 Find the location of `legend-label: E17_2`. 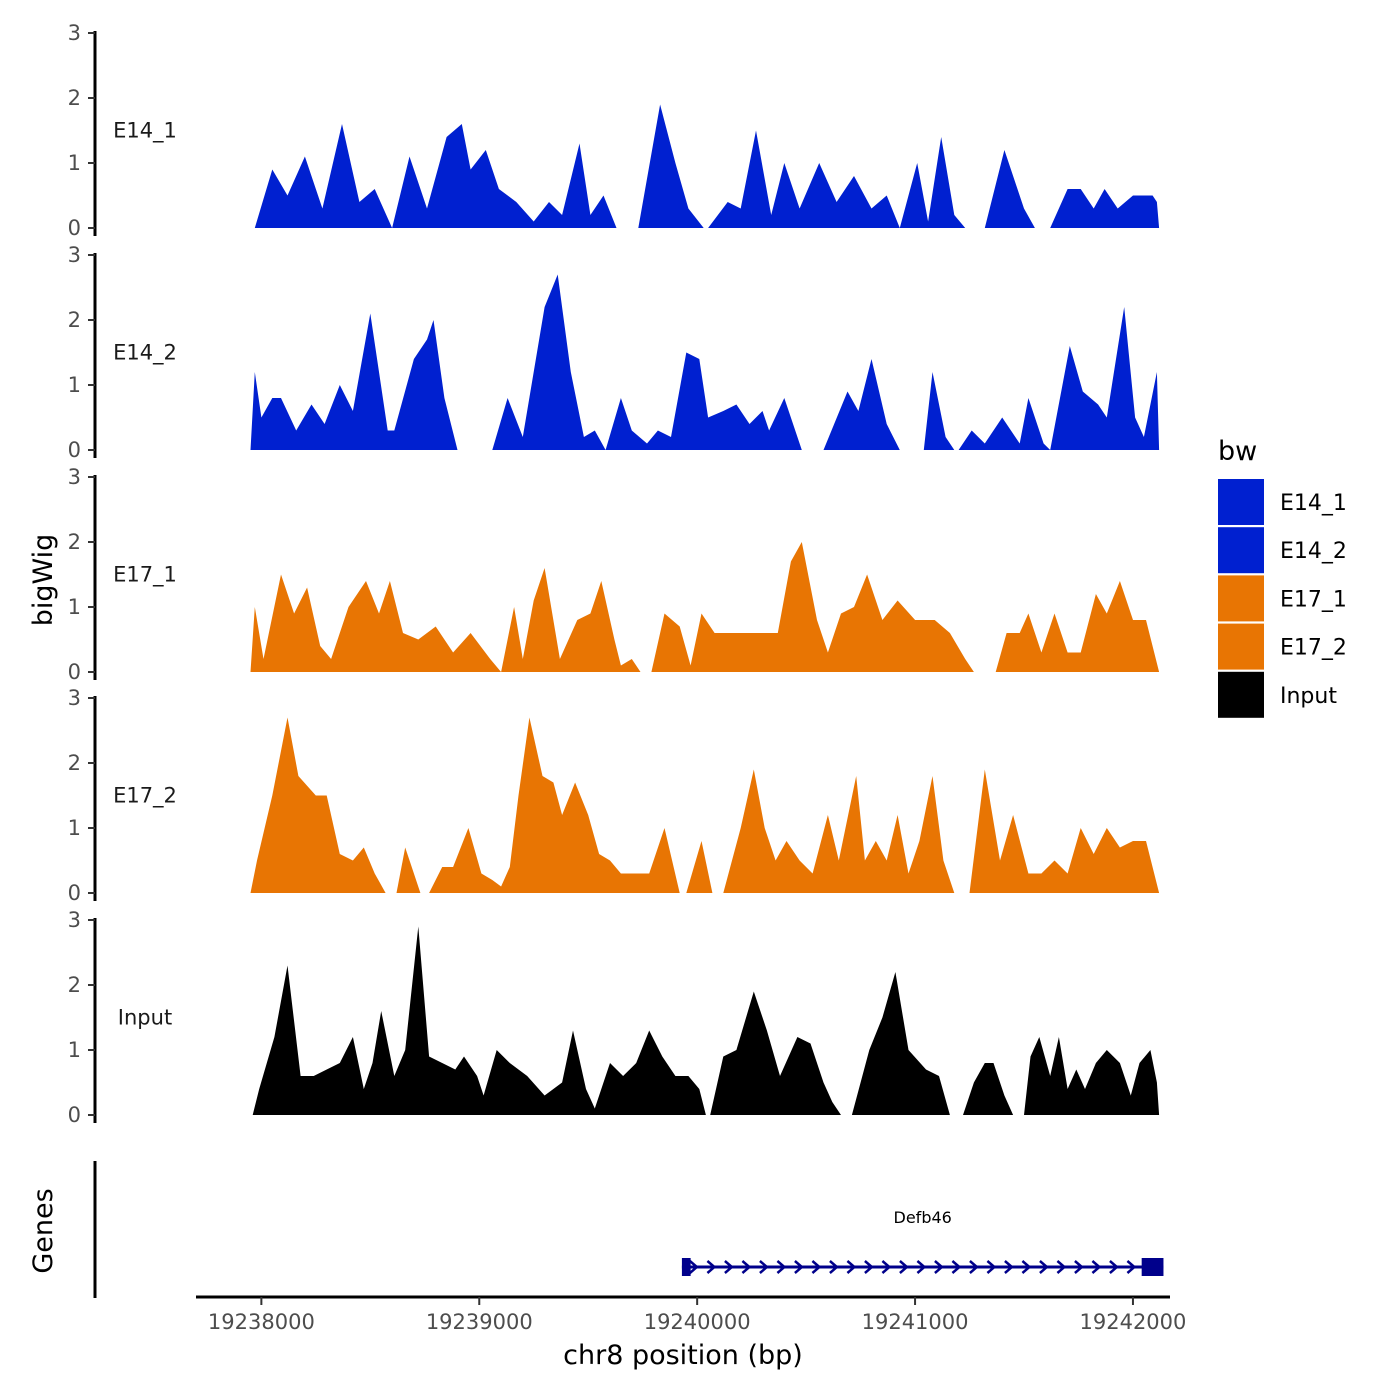

legend-label: E17_2 is located at coordinates (1313, 648).